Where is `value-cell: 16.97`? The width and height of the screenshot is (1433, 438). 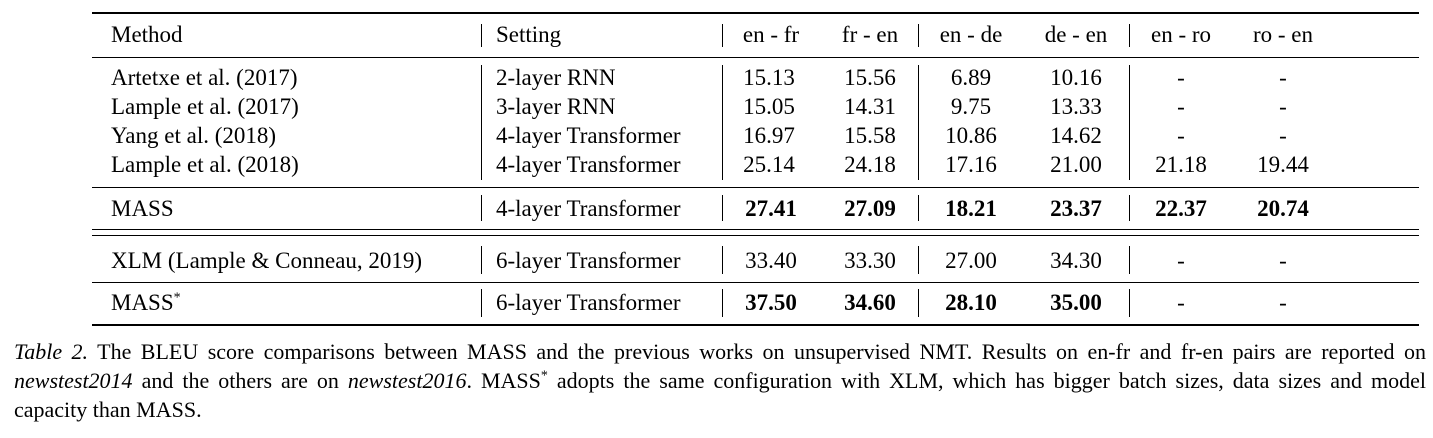
value-cell: 16.97 is located at coordinates (769, 135).